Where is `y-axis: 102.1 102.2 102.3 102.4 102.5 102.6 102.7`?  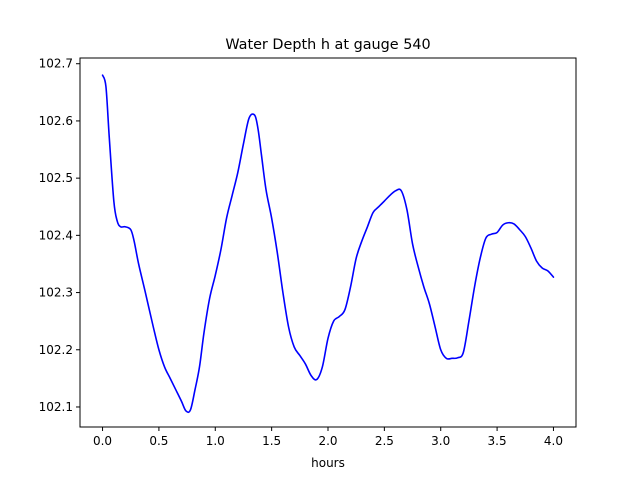 y-axis: 102.1 102.2 102.3 102.4 102.5 102.6 102.7 is located at coordinates (59, 235).